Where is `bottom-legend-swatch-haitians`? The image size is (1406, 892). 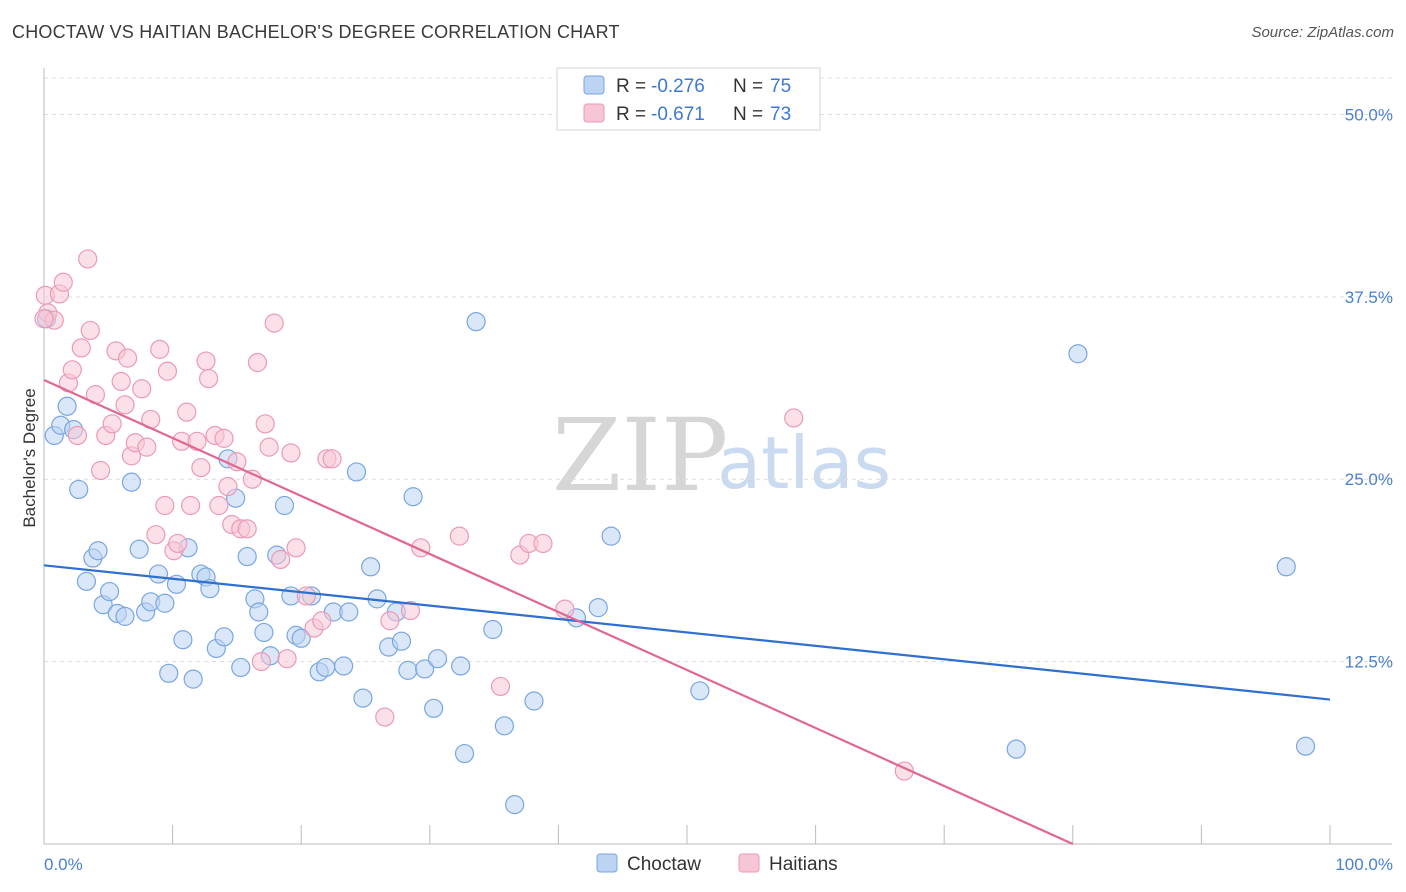
bottom-legend-swatch-haitians is located at coordinates (749, 863).